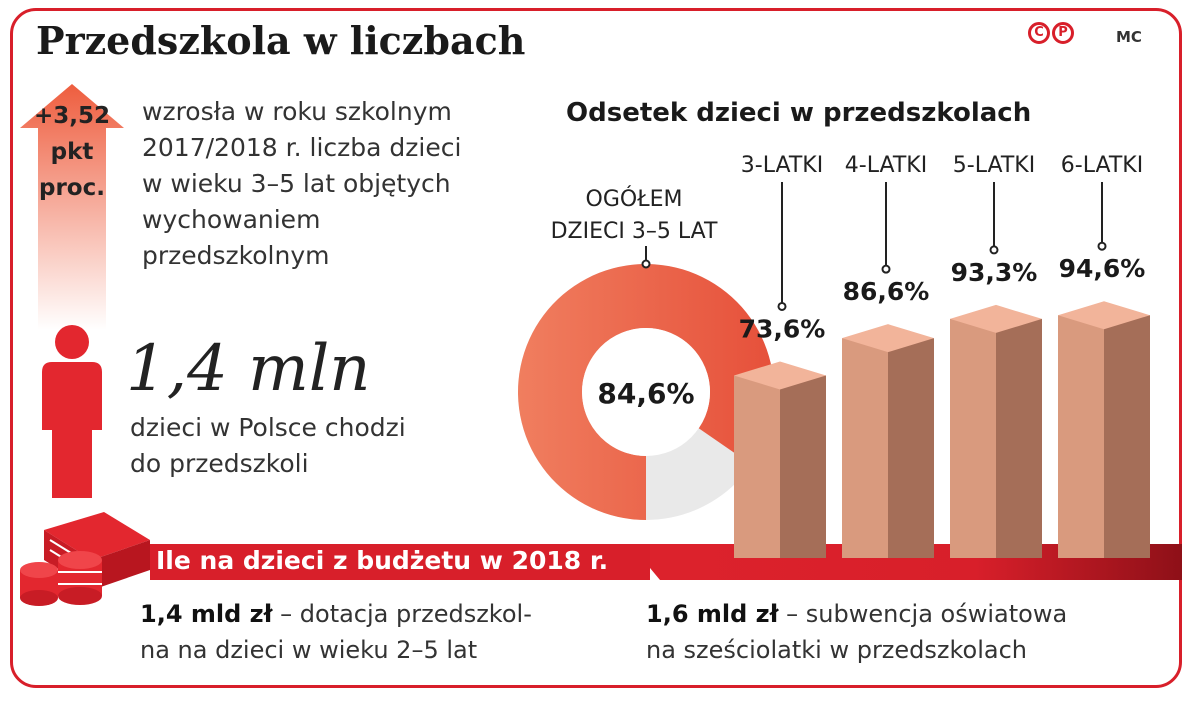 Image resolution: width=1200 pixels, height=701 pixels. What do you see at coordinates (837, 650) in the screenshot?
I see `budget-text: na sześciolatki w przedszkolach` at bounding box center [837, 650].